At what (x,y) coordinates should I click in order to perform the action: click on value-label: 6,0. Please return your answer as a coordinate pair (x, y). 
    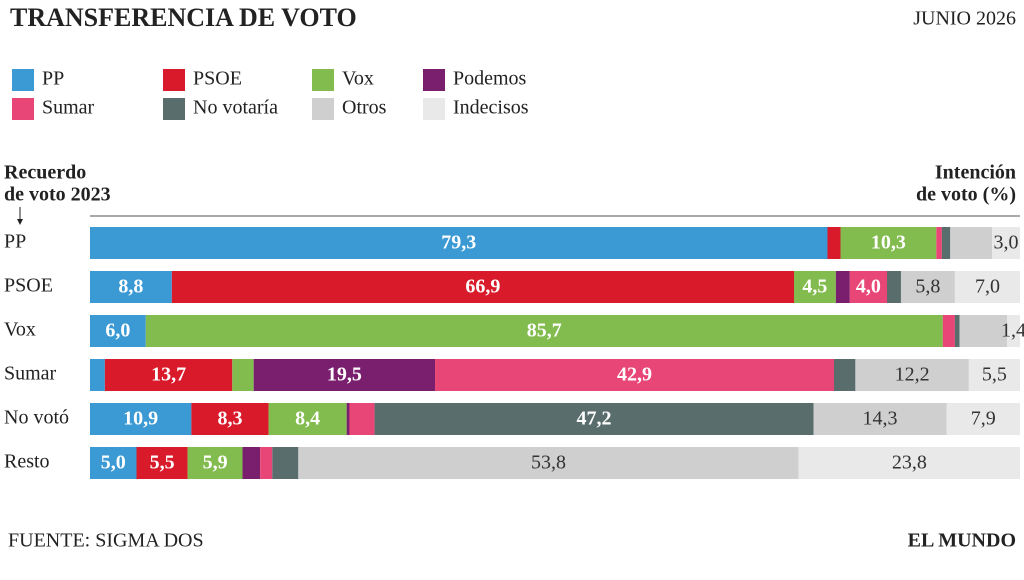
    Looking at the image, I should click on (117, 331).